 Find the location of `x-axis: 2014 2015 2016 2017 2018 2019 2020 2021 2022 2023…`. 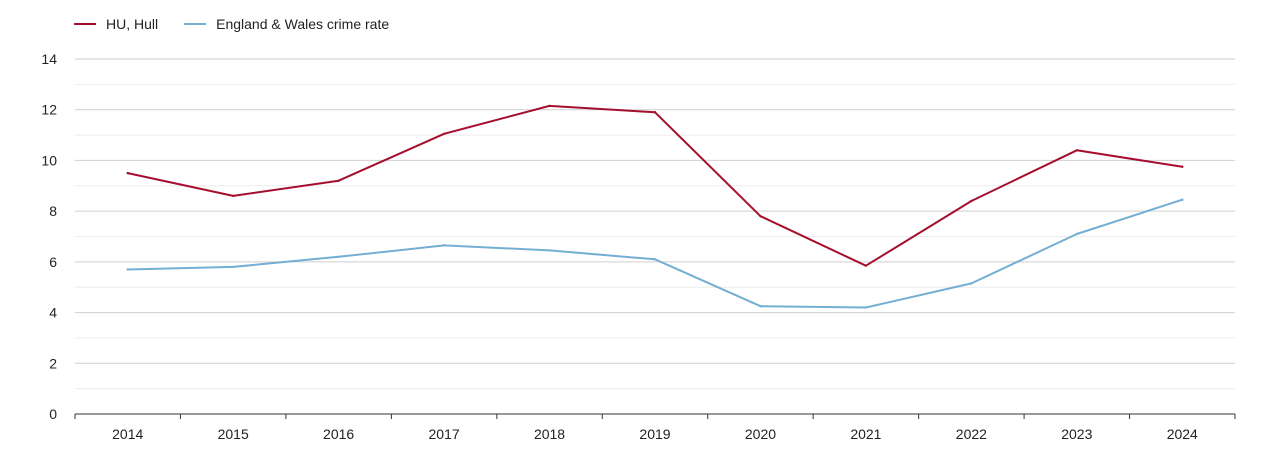

x-axis: 2014 2015 2016 2017 2018 2019 2020 2021 2022 2023… is located at coordinates (655, 427).